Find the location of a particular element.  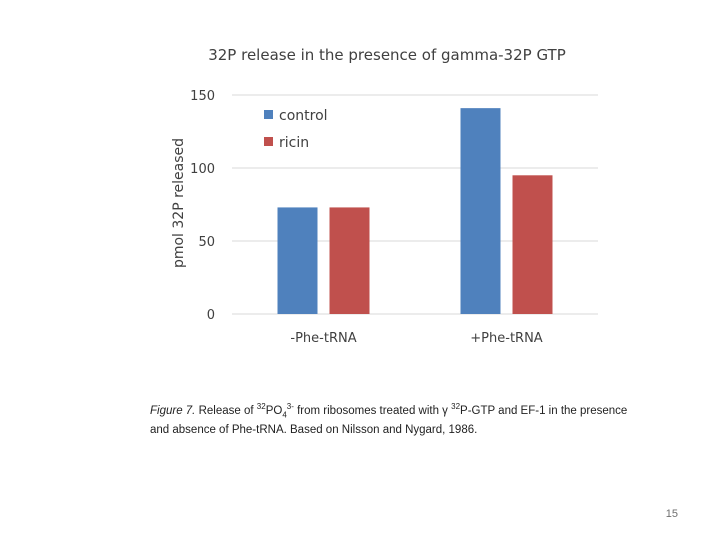

y-axis-ticks: 0 50 100 150 is located at coordinates (202, 206).